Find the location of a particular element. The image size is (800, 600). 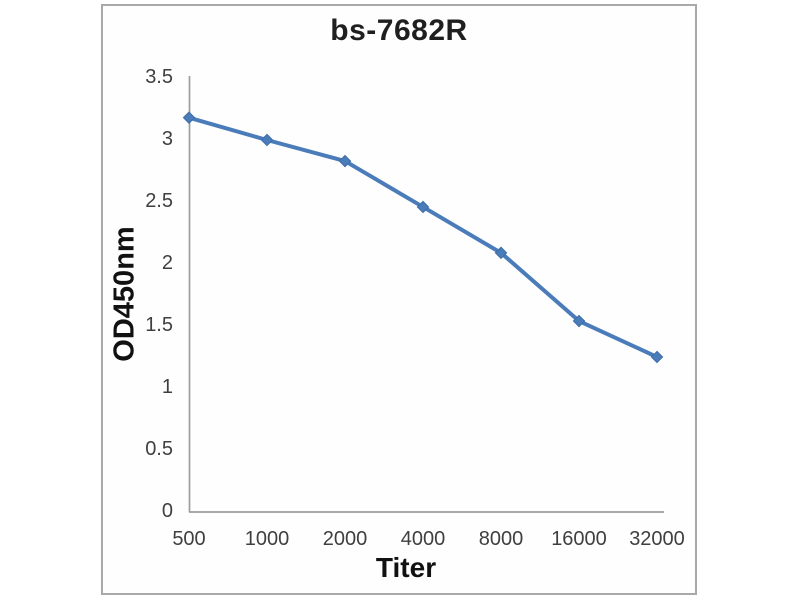

x-tick-label: 500 is located at coordinates (189, 539).